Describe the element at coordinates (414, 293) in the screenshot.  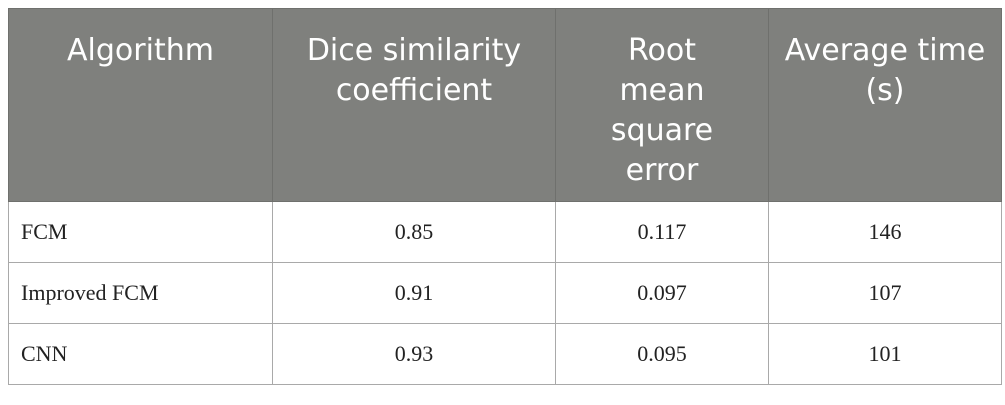
I see `cell: 0.91` at that location.